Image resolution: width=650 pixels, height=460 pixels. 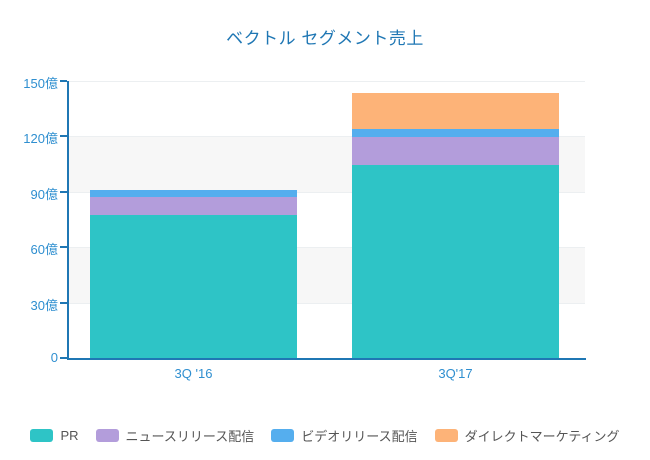 I want to click on legend-item: ダイレクトマーケティング, so click(x=527, y=435).